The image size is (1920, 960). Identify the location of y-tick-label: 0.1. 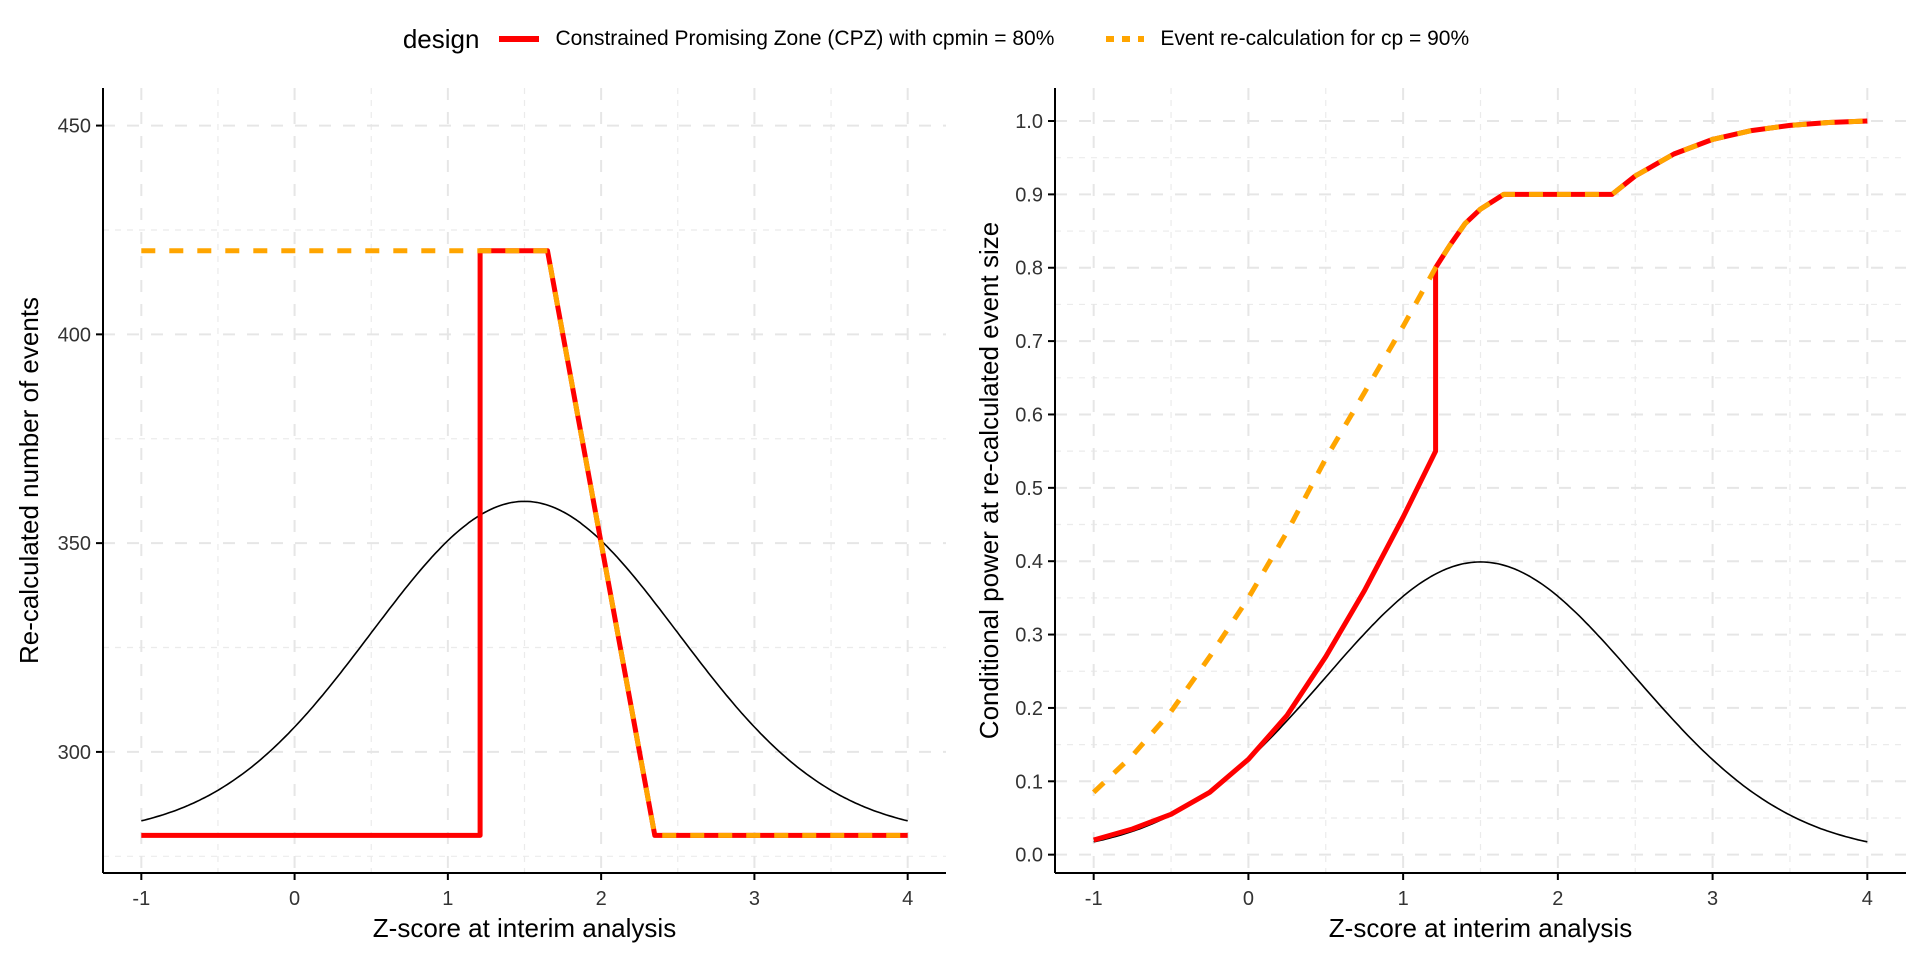
(1029, 782).